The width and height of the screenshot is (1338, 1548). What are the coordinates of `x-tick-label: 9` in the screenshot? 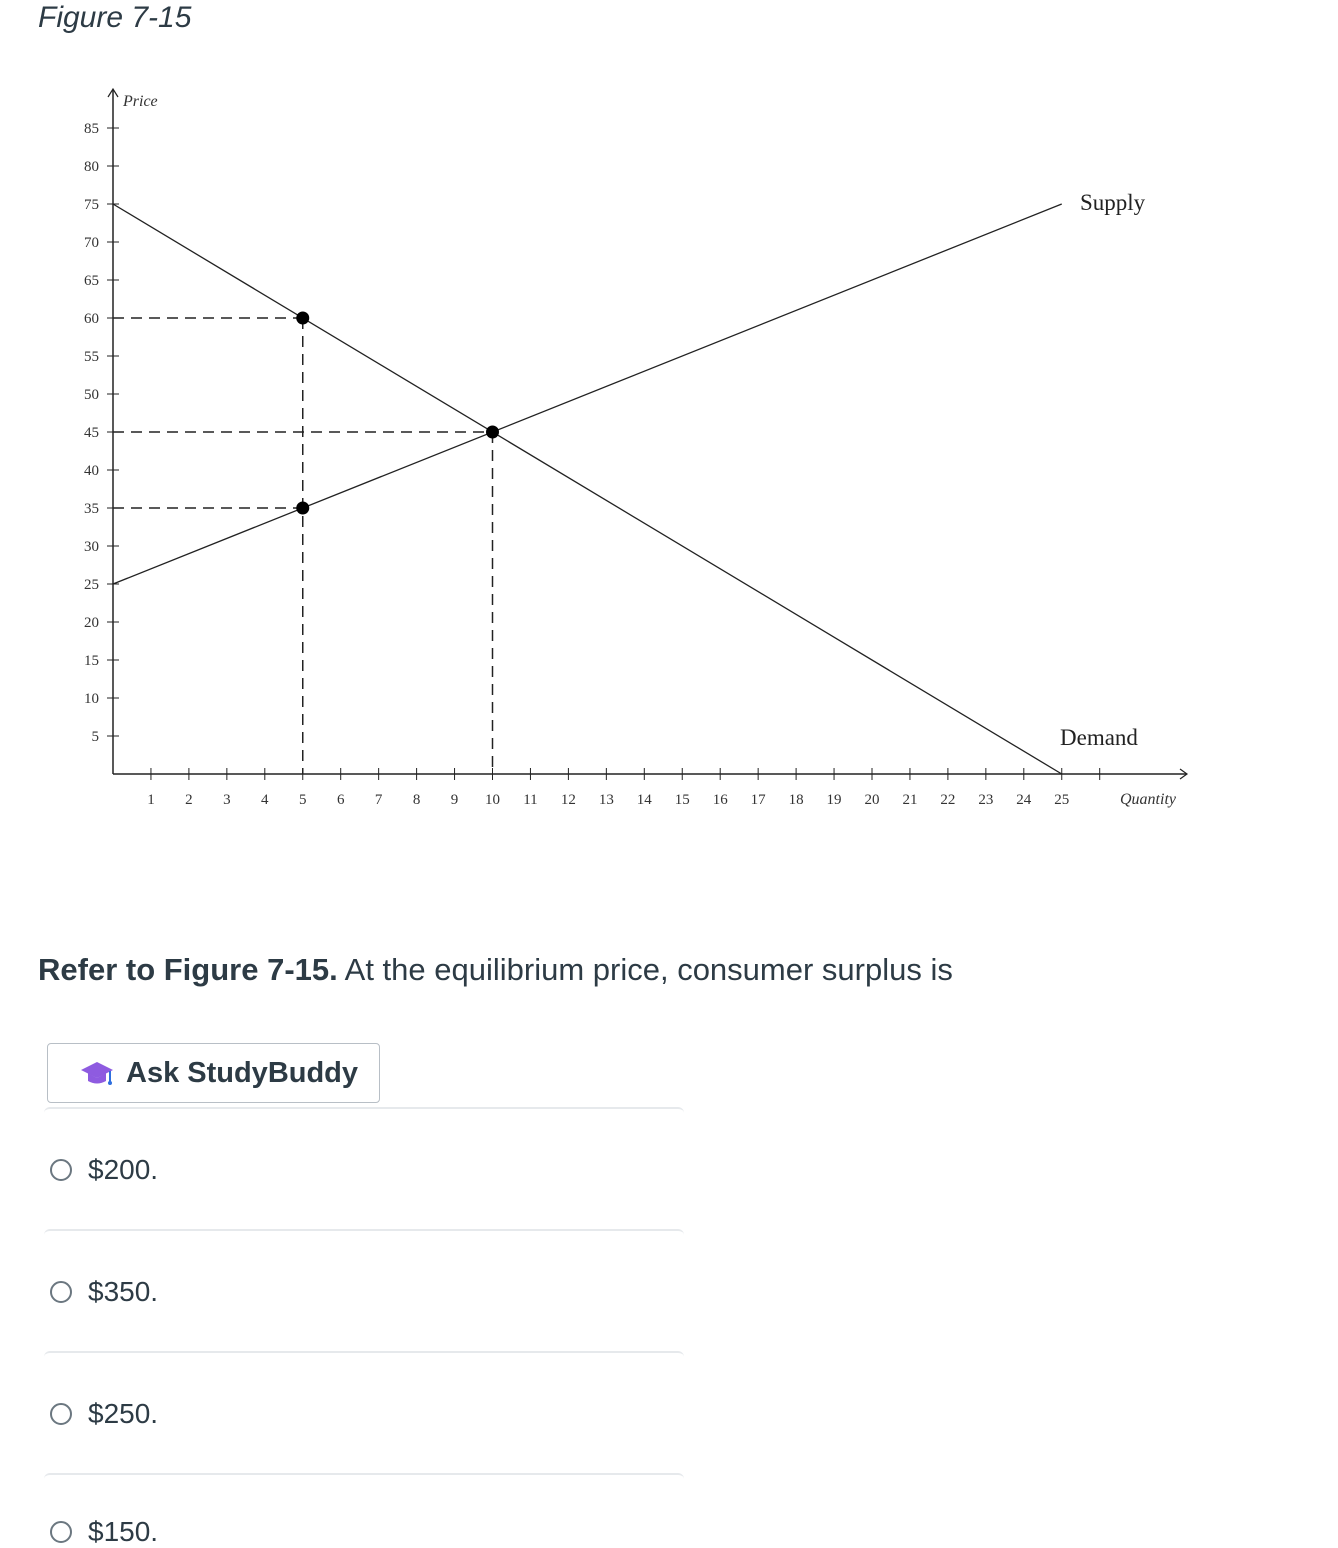 It's located at (455, 800).